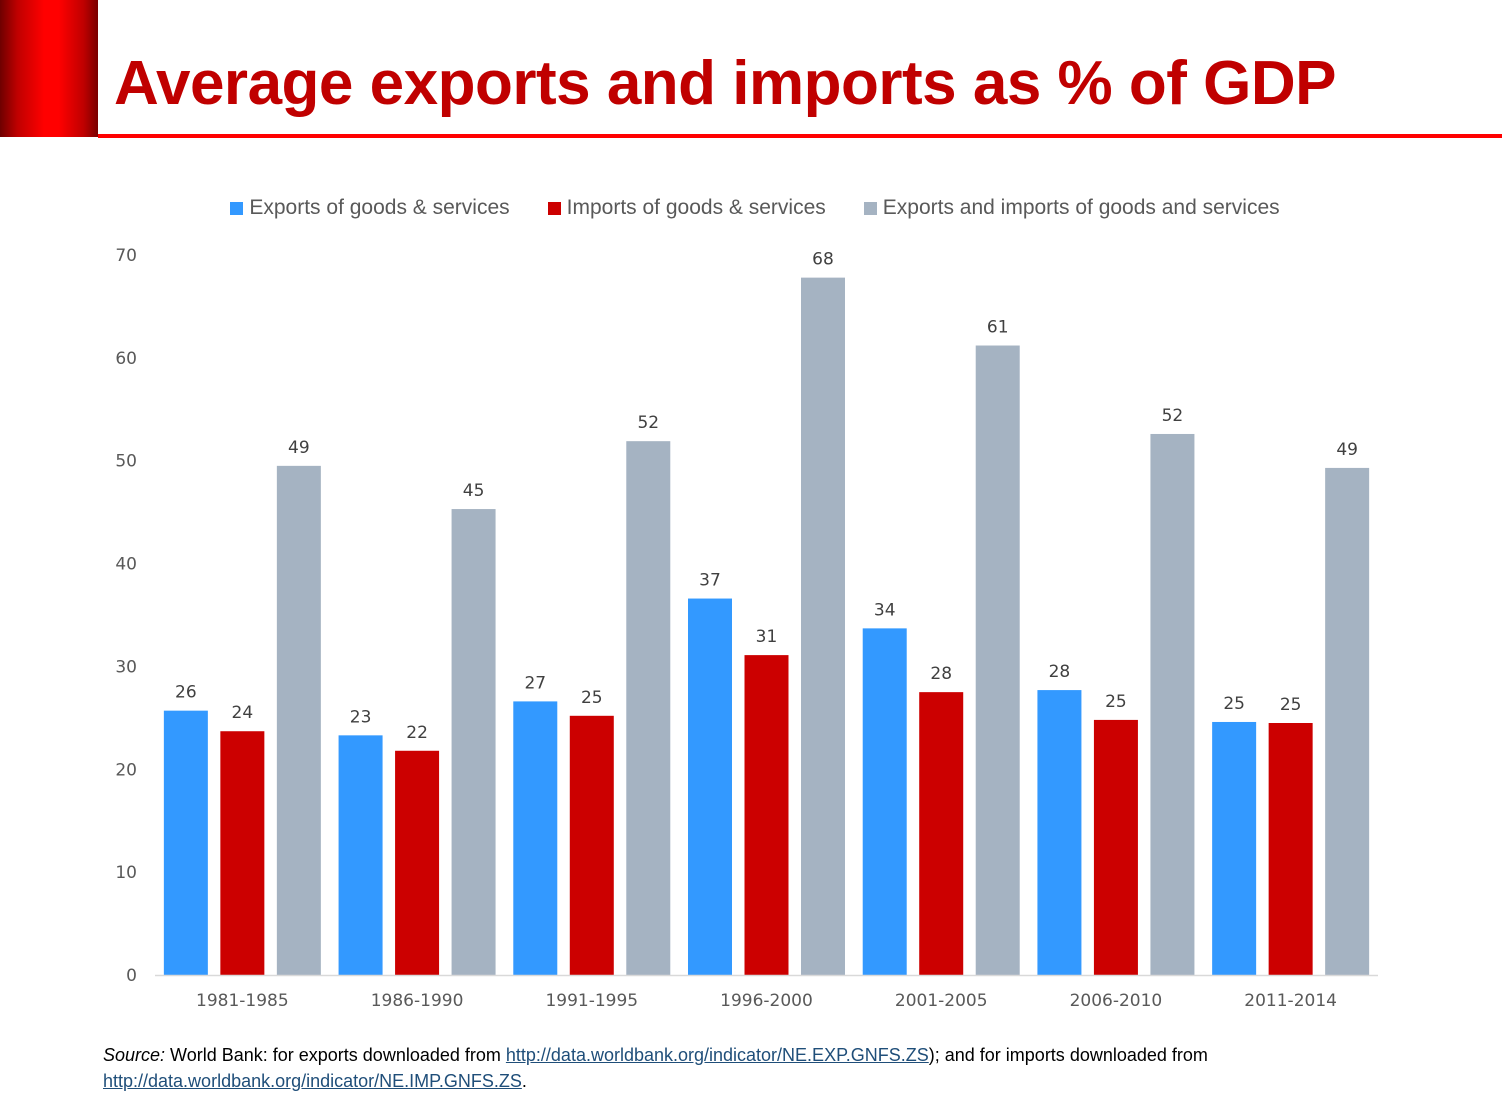 The image size is (1502, 1105). Describe the element at coordinates (379, 207) in the screenshot. I see `legend-label-exports: Exports of goods & services` at that location.